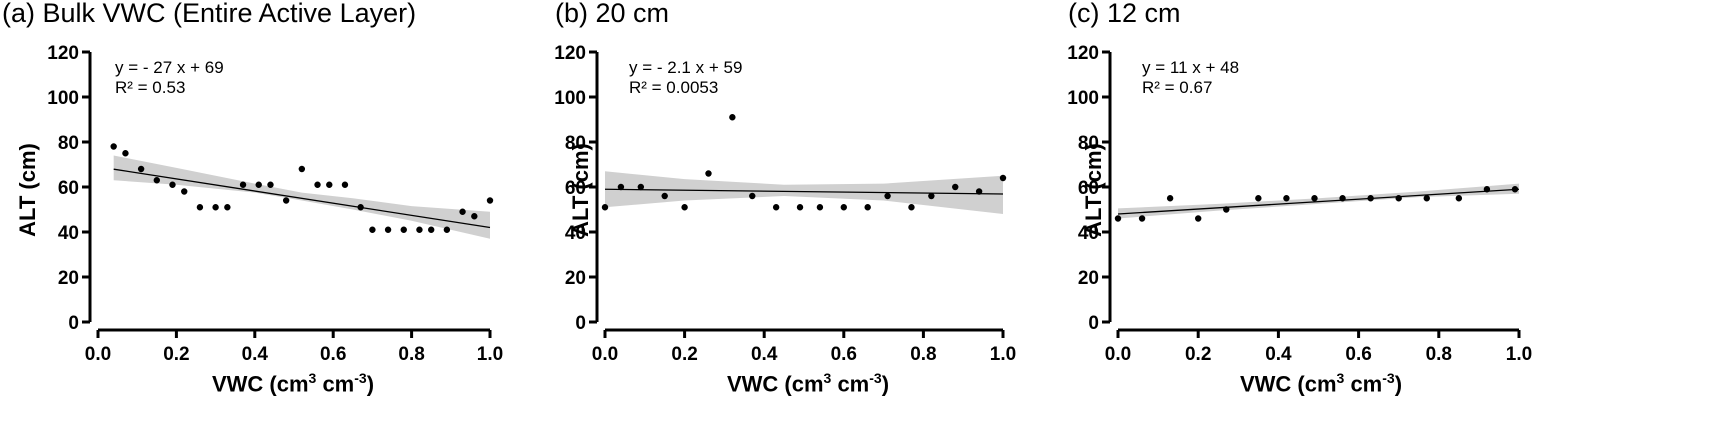 The image size is (1725, 446). Describe the element at coordinates (209, 14) in the screenshot. I see `panel-title: (a) Bulk VWC (Entire Active Layer)` at that location.